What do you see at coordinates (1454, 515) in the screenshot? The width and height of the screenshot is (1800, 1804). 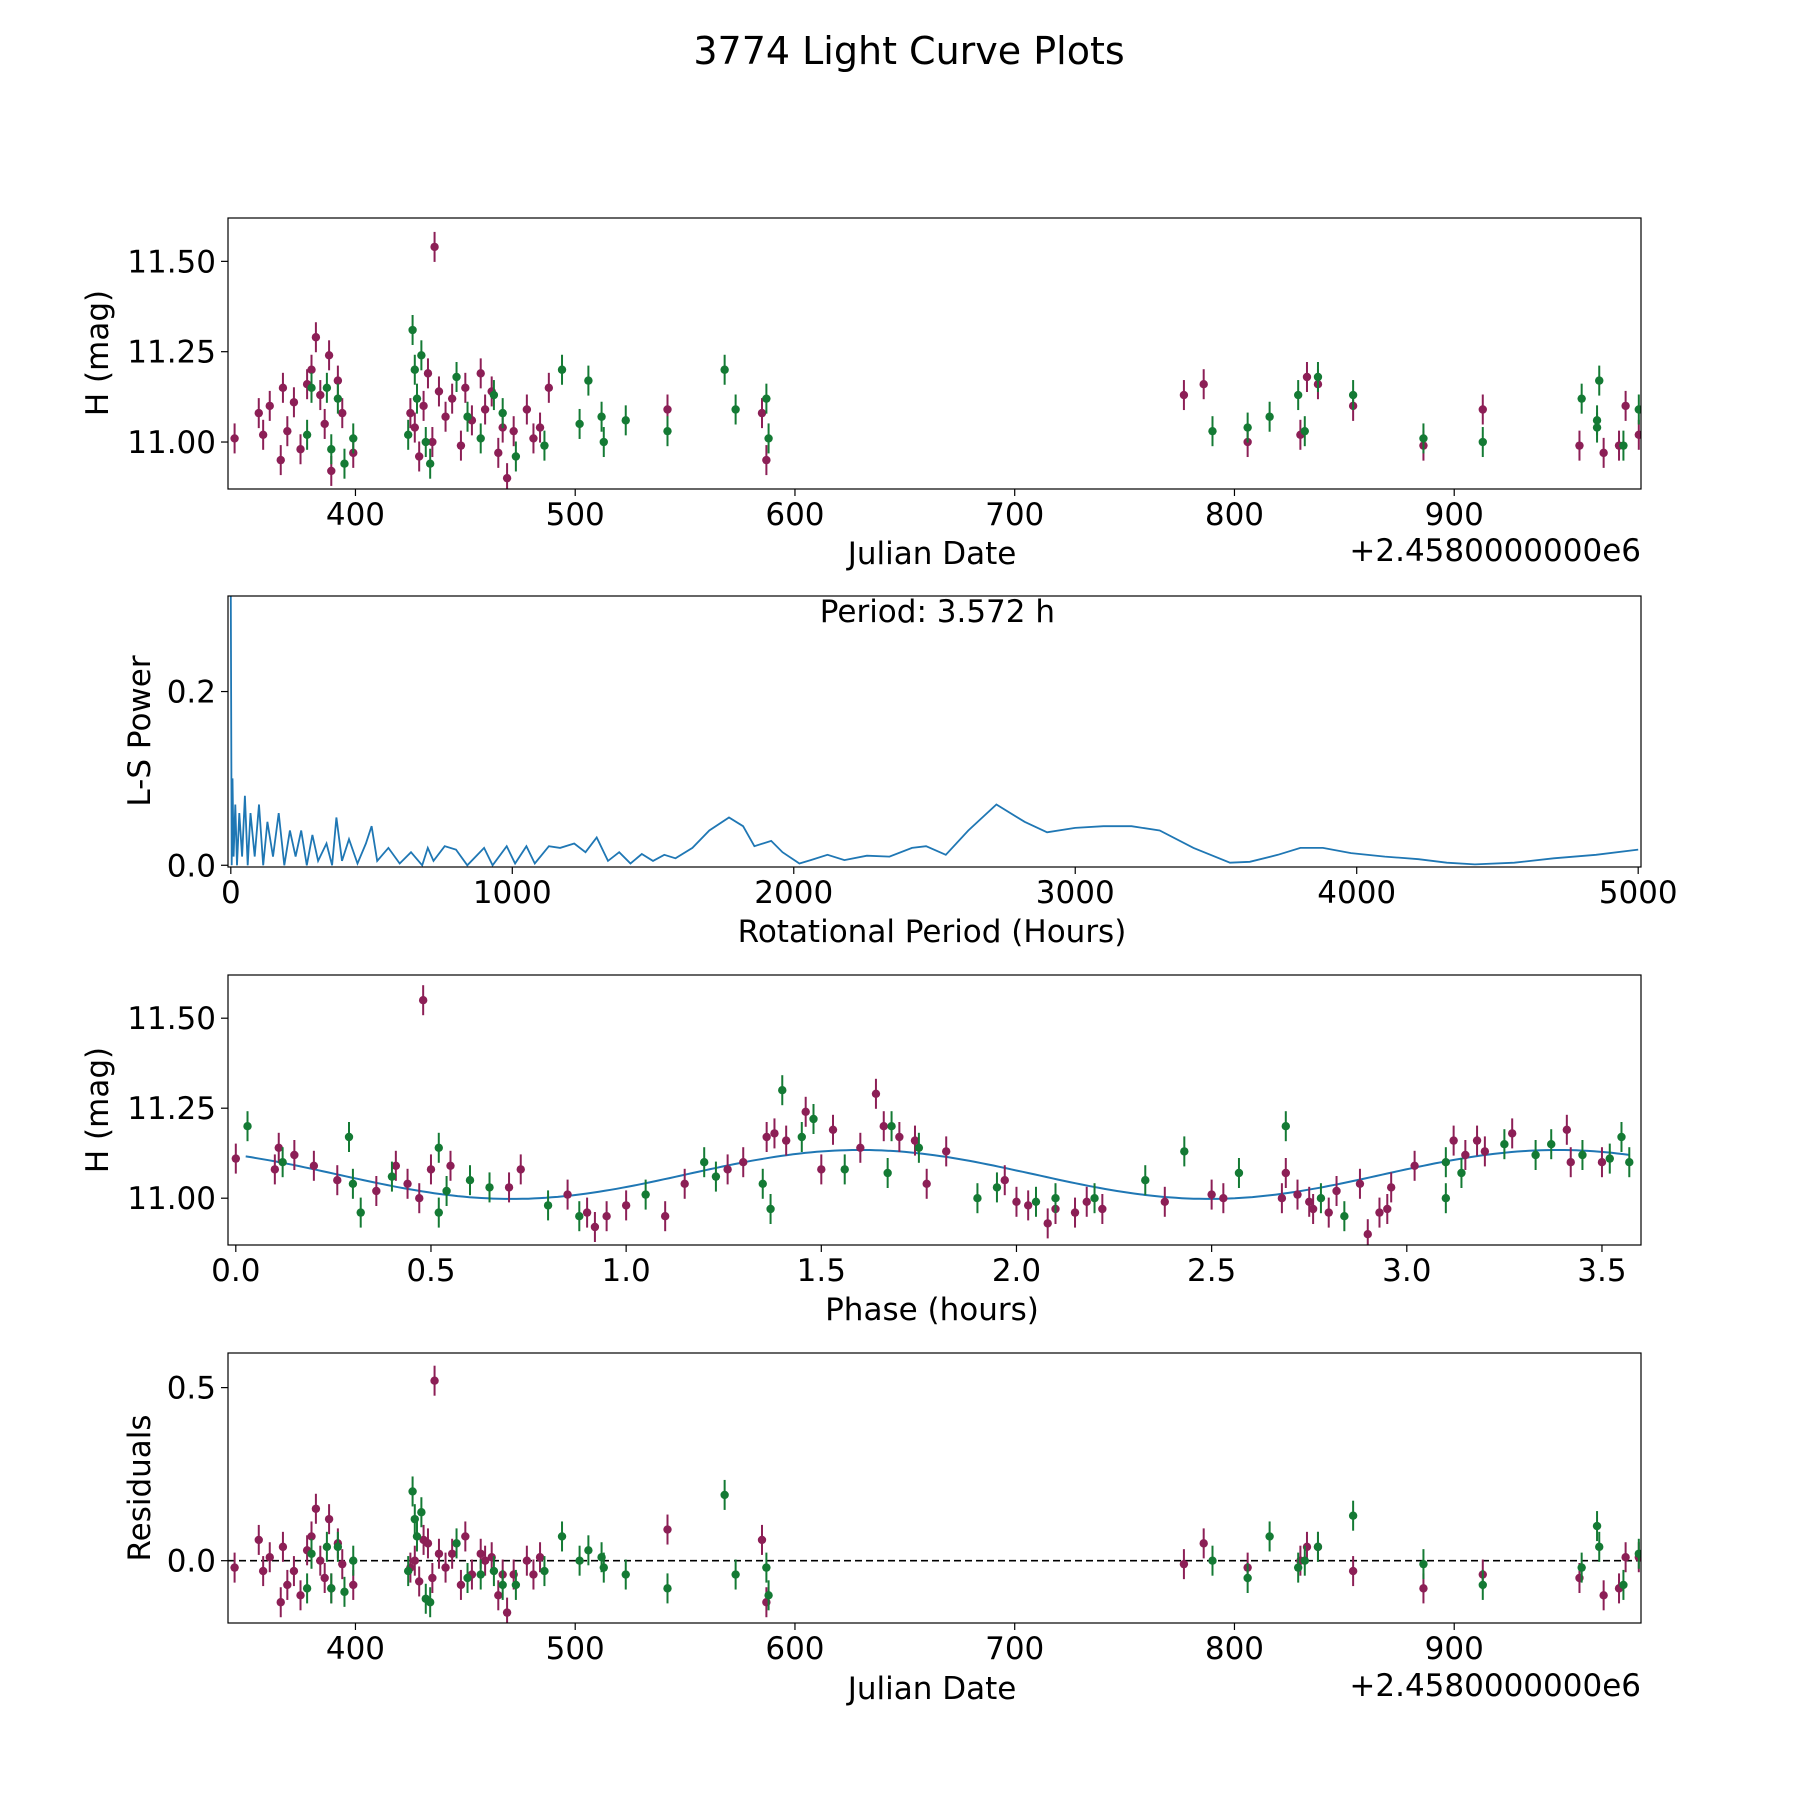 I see `lightcurve-xtick-label: 900` at bounding box center [1454, 515].